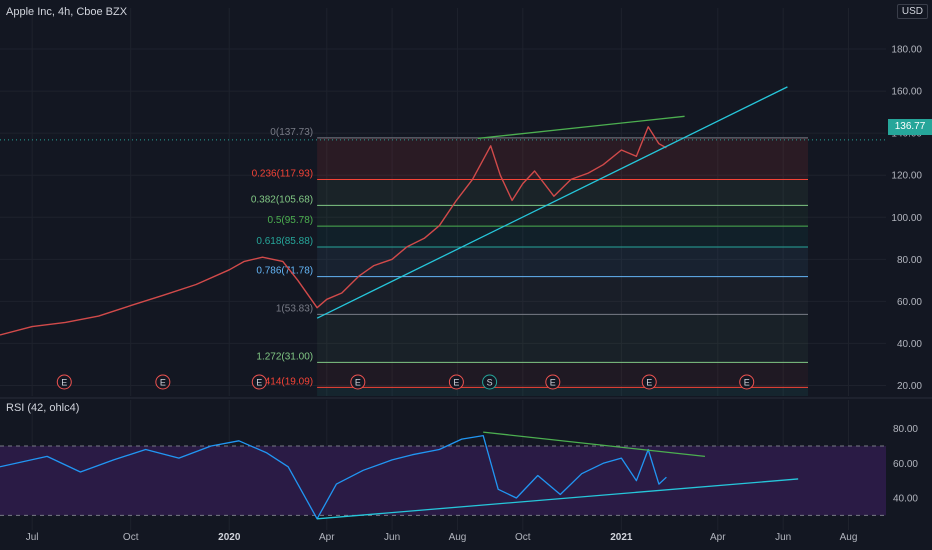  Describe the element at coordinates (581, 127) in the screenshot. I see `resistance-trendline` at that location.